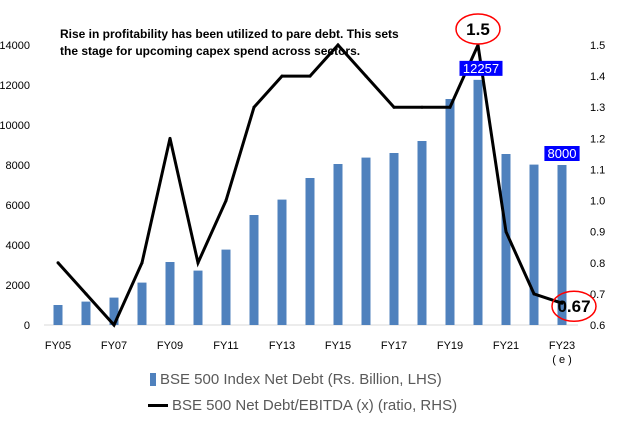 Image resolution: width=620 pixels, height=427 pixels. I want to click on bar-data-label: 12257, so click(481, 68).